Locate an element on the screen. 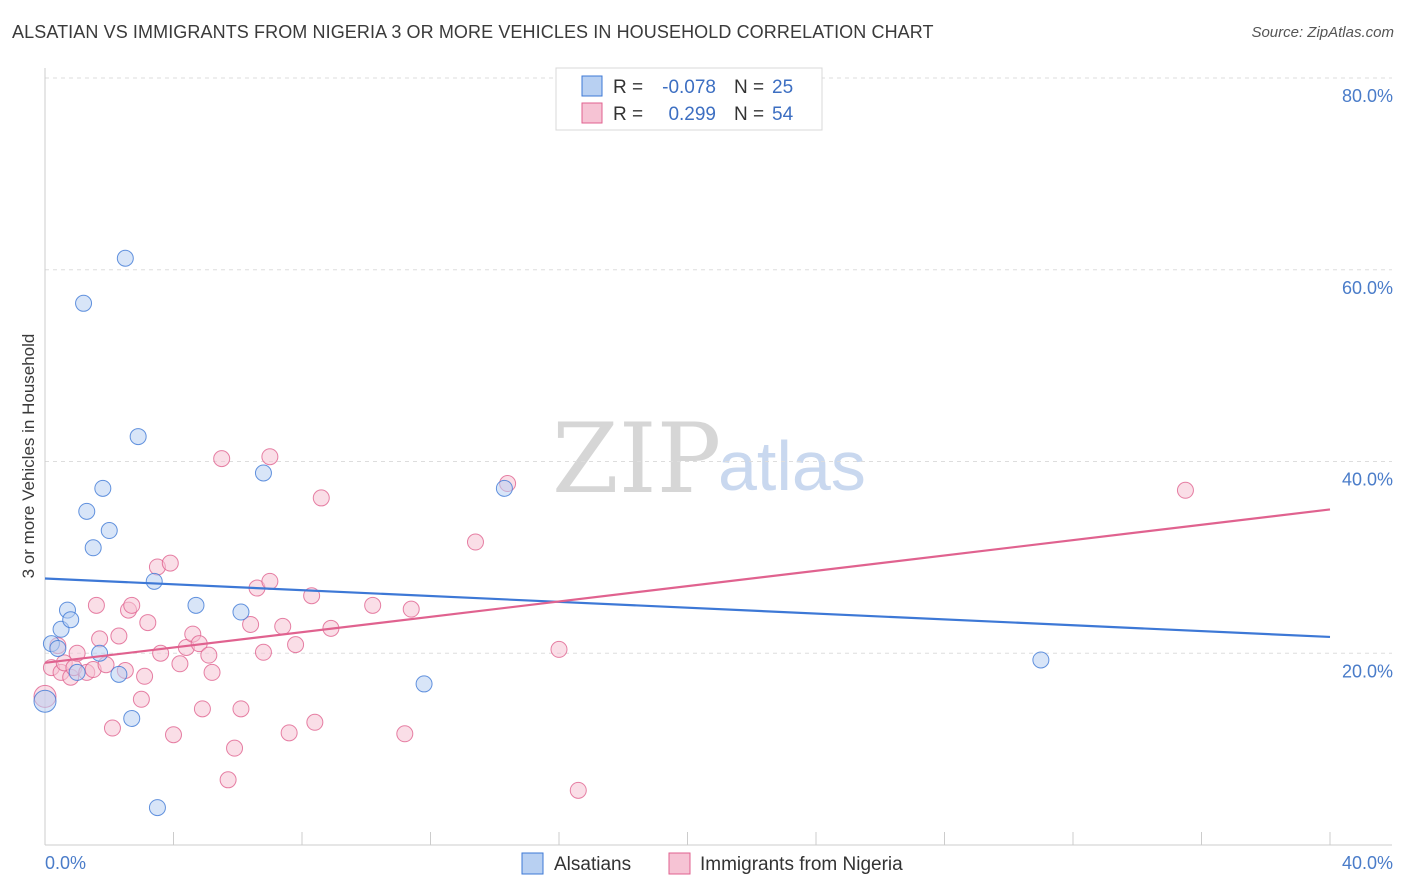  x-tick-label-min: 0.0% is located at coordinates (65, 863).